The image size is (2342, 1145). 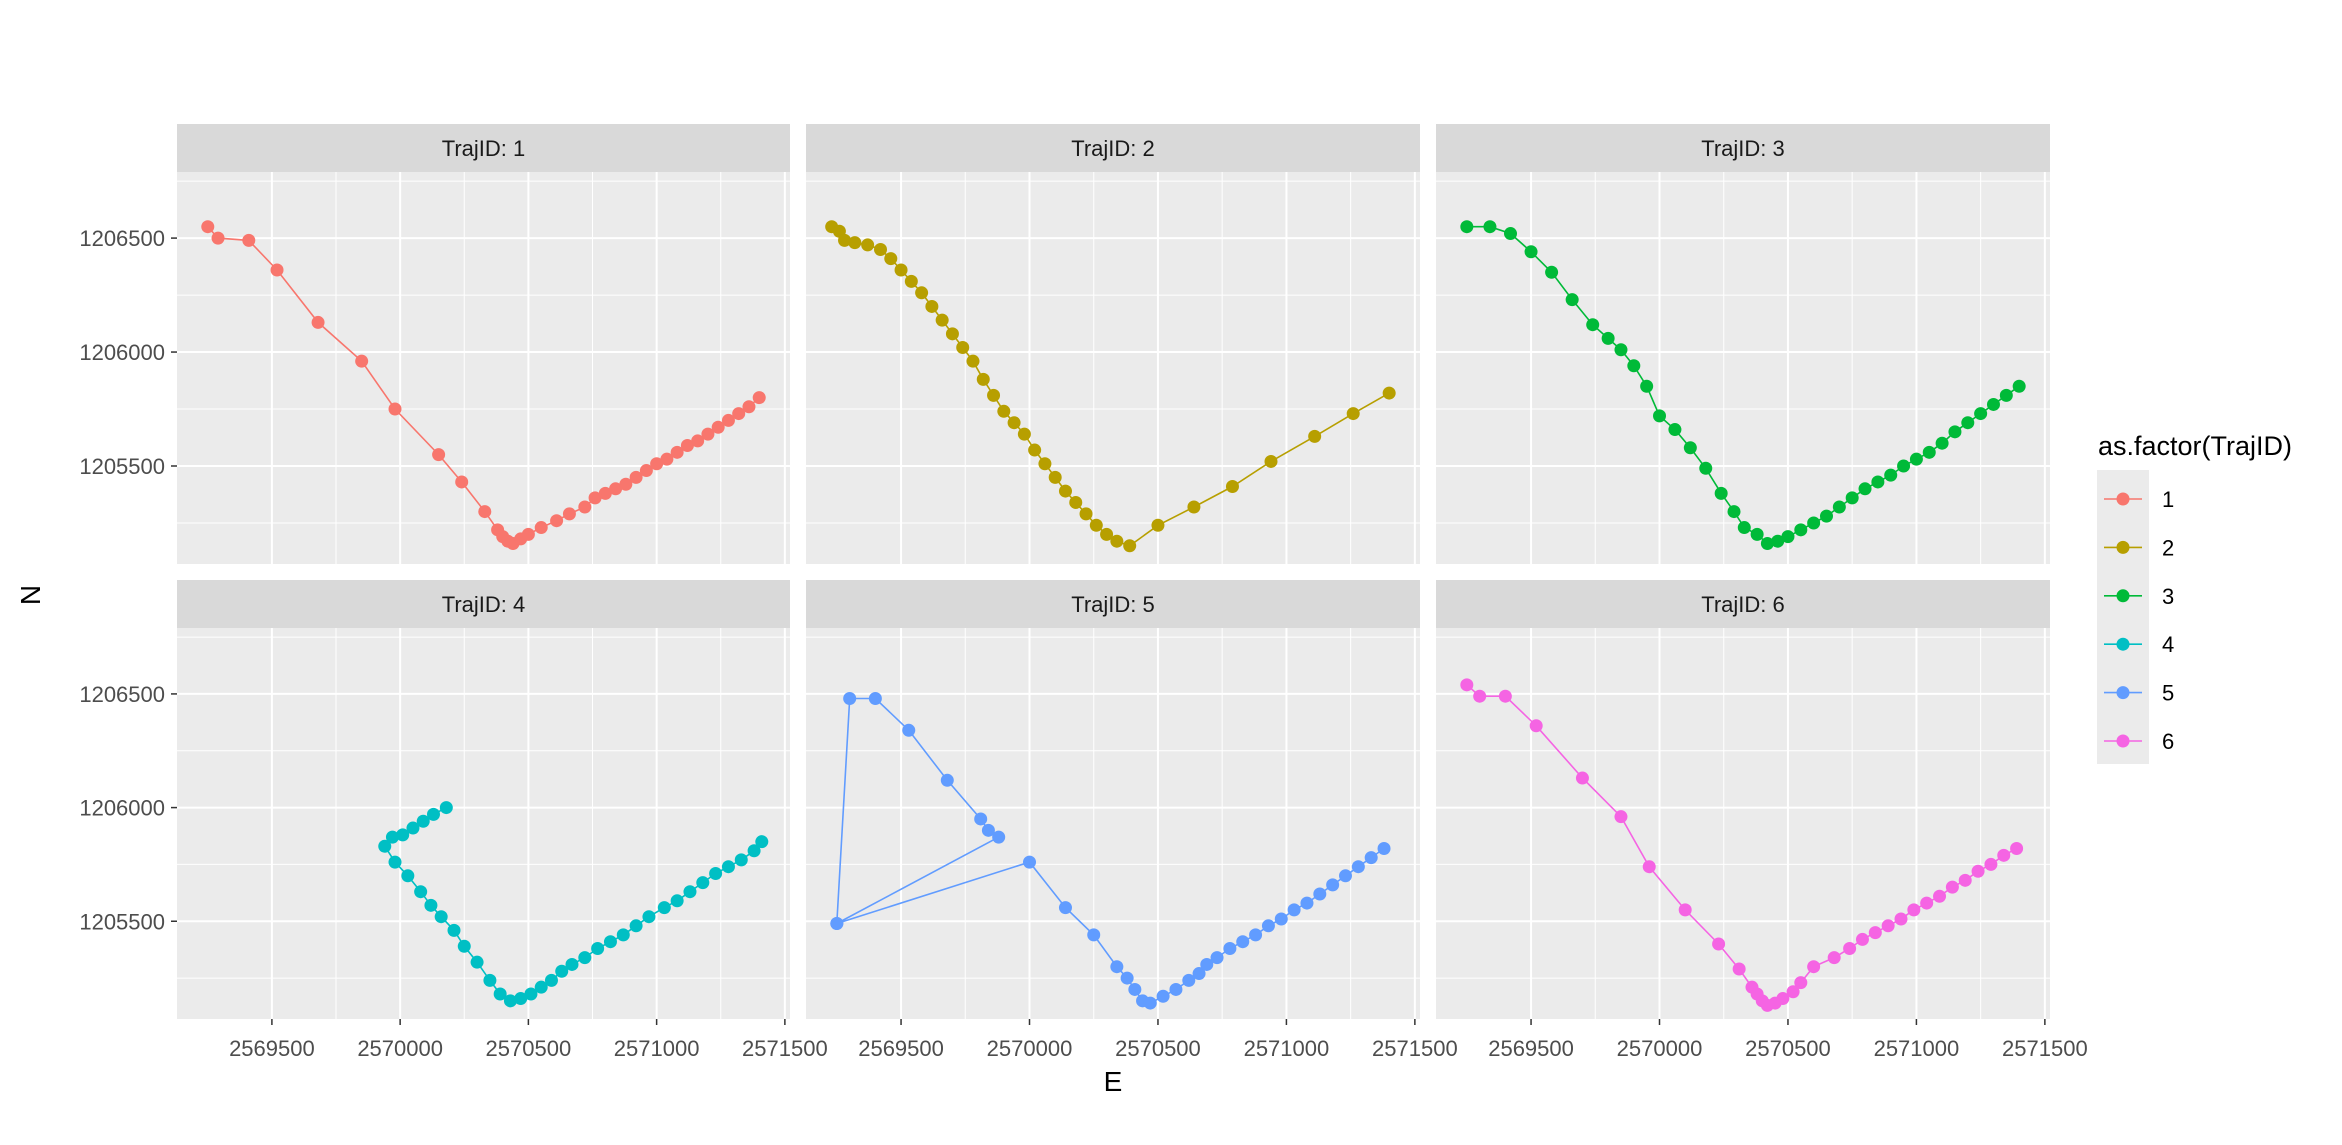 What do you see at coordinates (2139, 620) in the screenshot?
I see `legend-items: 1 2 3 4 5 6` at bounding box center [2139, 620].